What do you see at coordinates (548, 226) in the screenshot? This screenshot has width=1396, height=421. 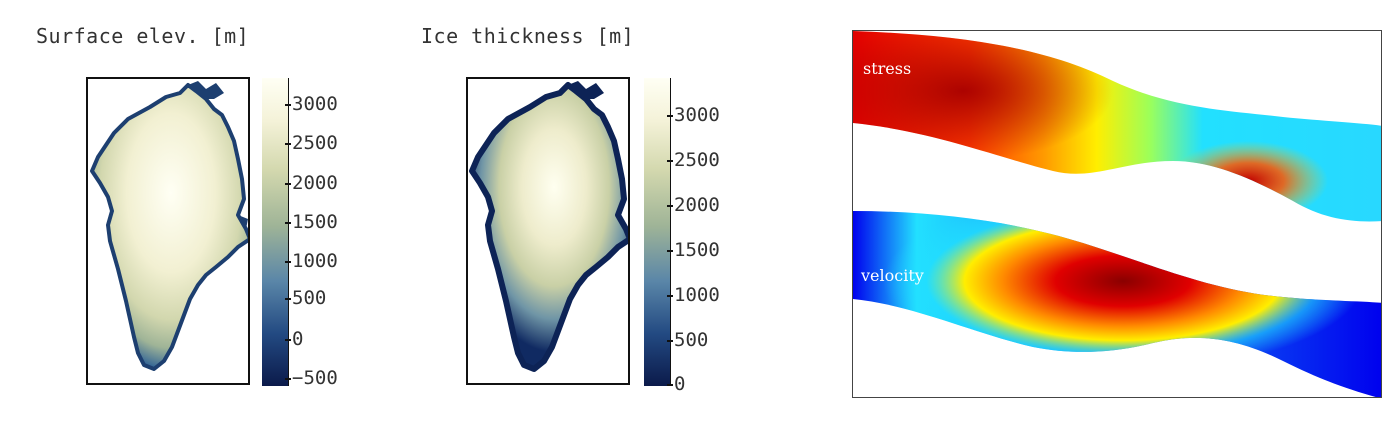 I see `greenland-thickness-shape` at bounding box center [548, 226].